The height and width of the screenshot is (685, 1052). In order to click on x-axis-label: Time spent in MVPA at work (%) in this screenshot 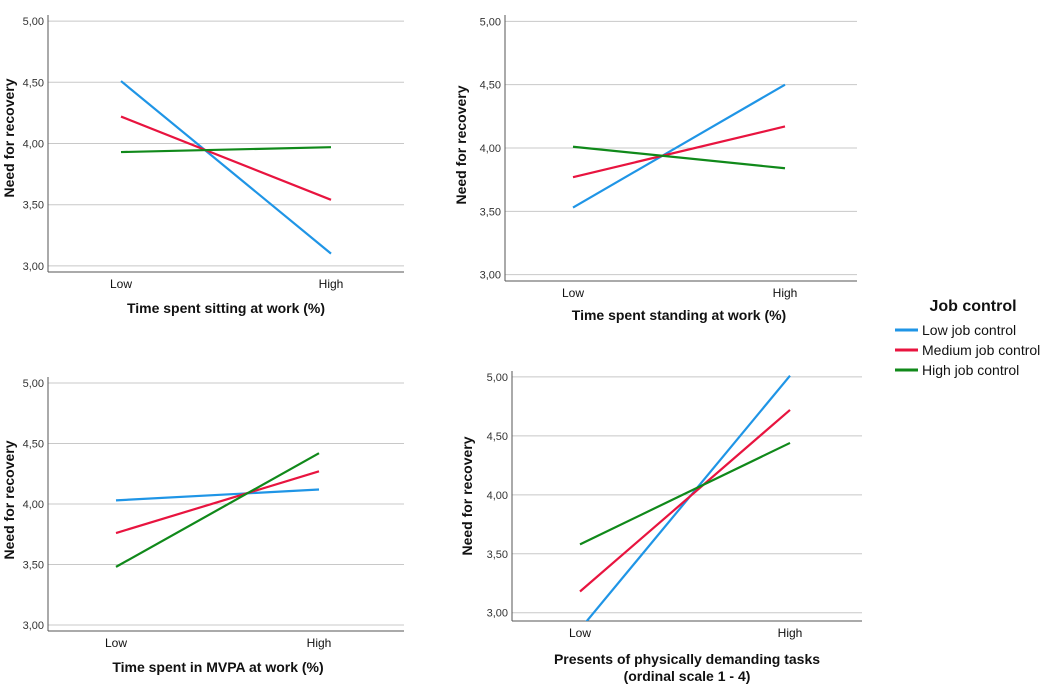, I will do `click(217, 667)`.